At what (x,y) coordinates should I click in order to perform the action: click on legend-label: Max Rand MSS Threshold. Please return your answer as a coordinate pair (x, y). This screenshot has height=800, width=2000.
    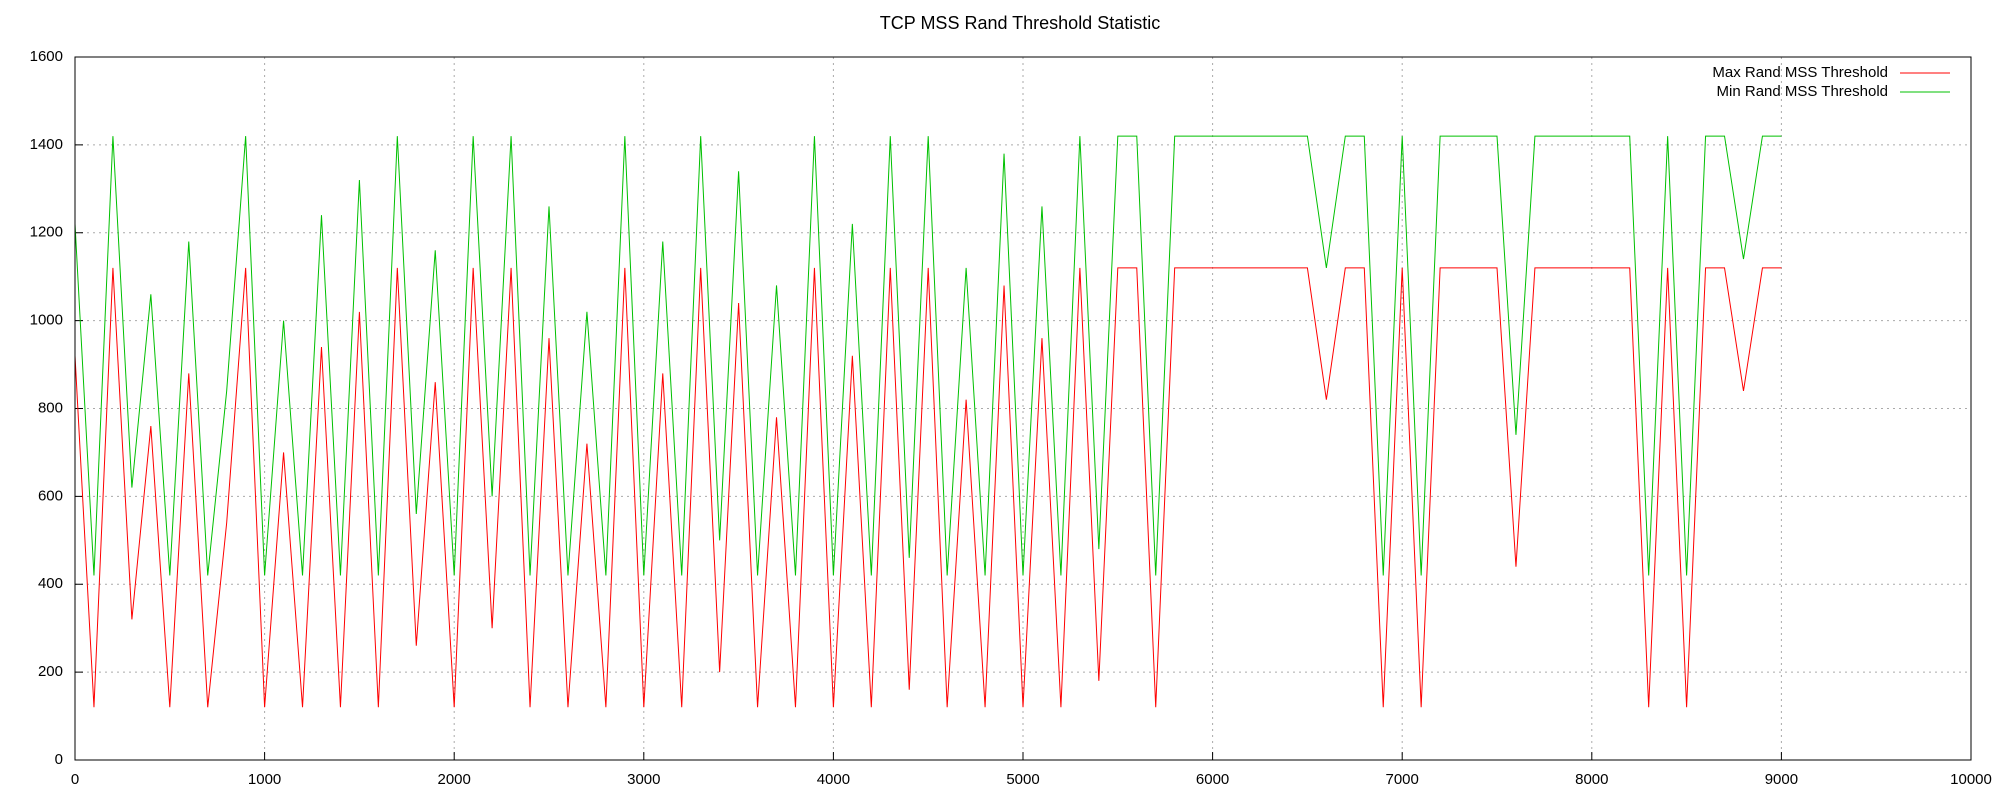
    Looking at the image, I should click on (1800, 72).